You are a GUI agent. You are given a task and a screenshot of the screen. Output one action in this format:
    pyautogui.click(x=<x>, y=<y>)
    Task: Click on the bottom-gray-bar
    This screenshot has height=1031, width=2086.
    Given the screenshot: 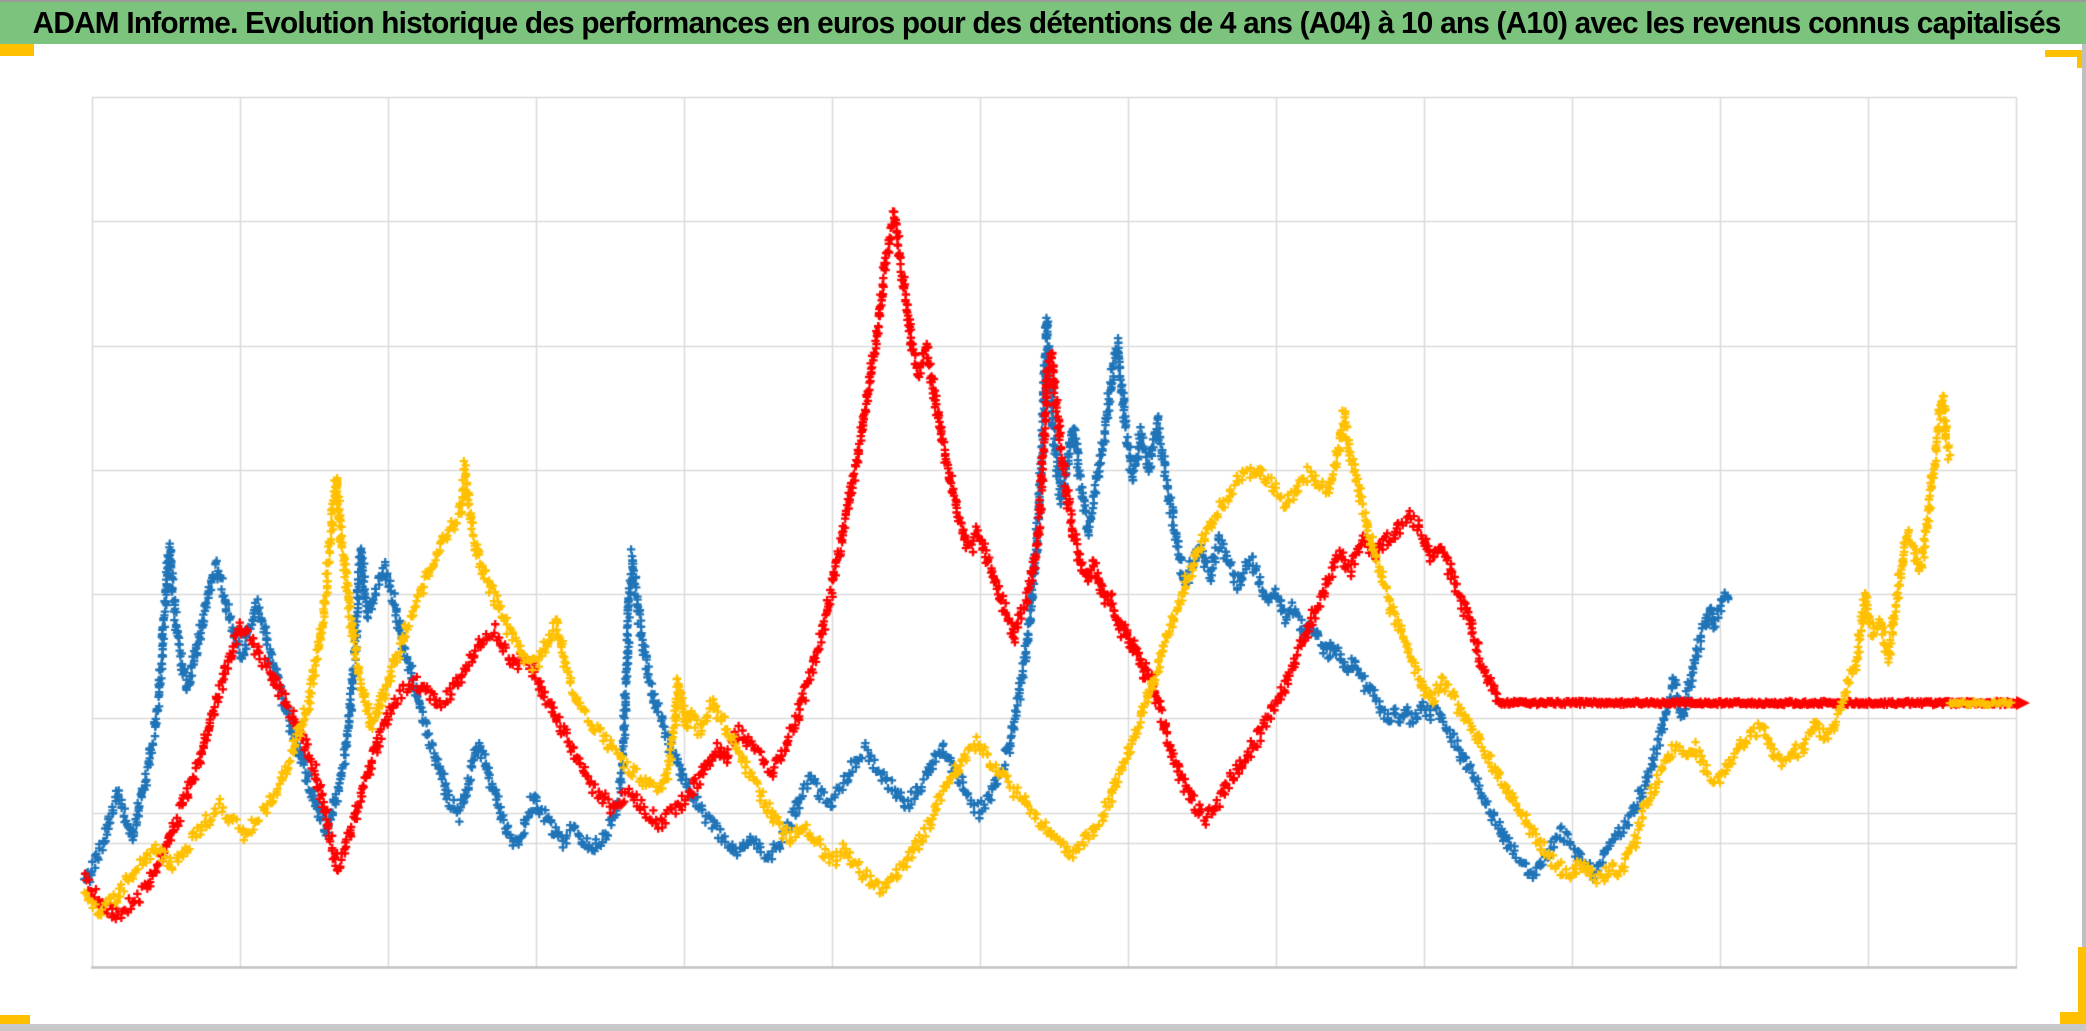 What is the action you would take?
    pyautogui.click(x=1043, y=1027)
    